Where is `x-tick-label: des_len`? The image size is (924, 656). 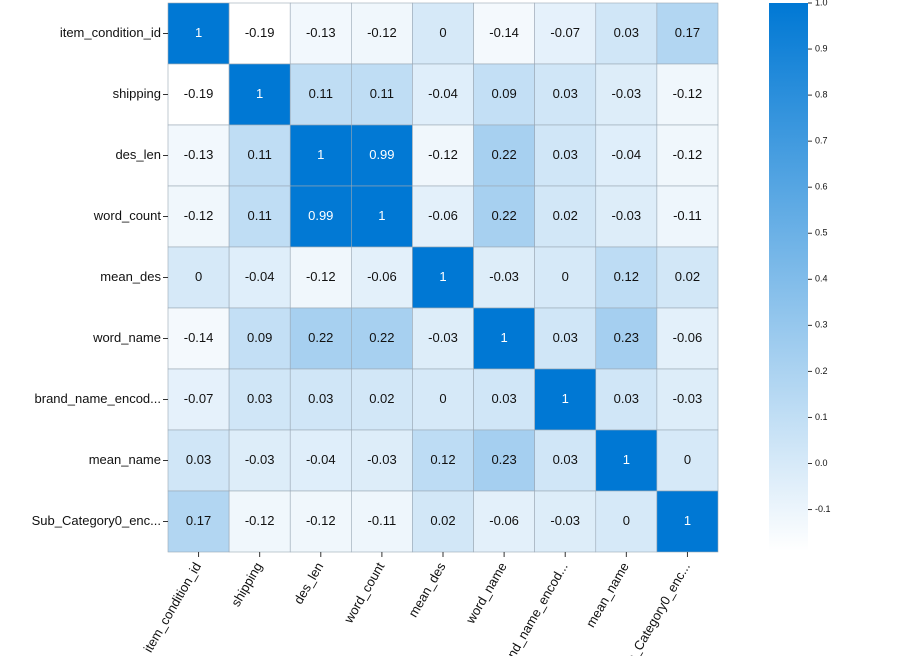
x-tick-label: des_len is located at coordinates (309, 583).